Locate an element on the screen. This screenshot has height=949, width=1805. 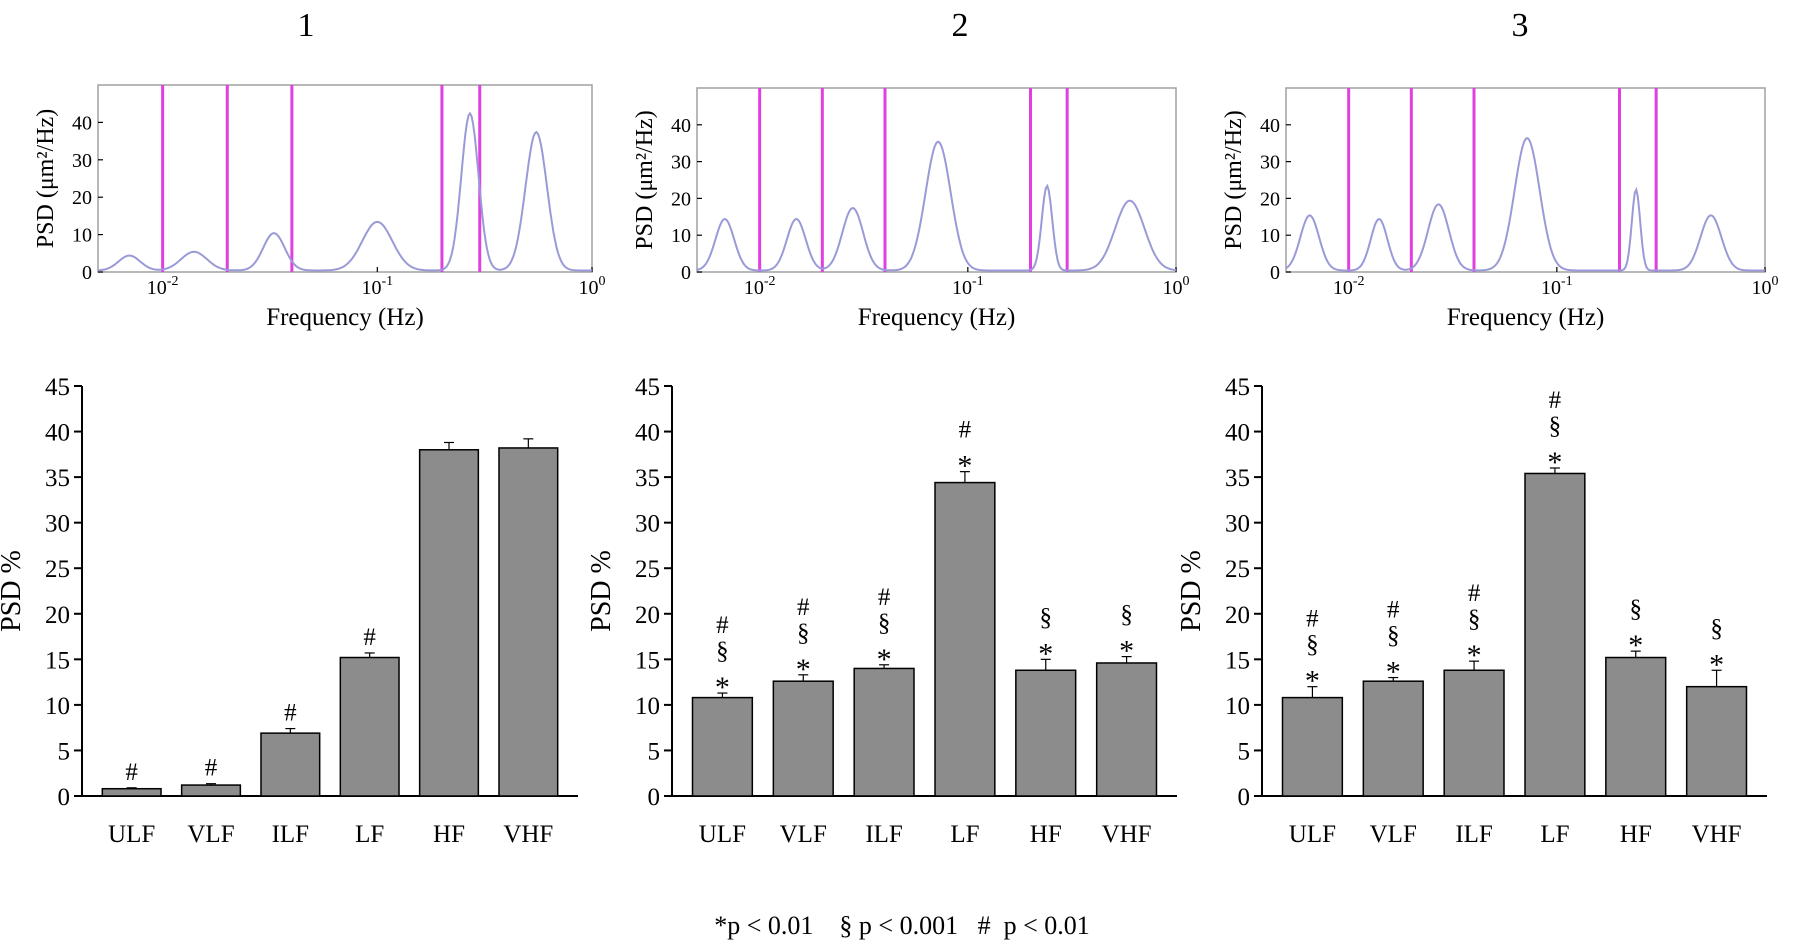
y-axis-label: PSD % is located at coordinates (13, 591).